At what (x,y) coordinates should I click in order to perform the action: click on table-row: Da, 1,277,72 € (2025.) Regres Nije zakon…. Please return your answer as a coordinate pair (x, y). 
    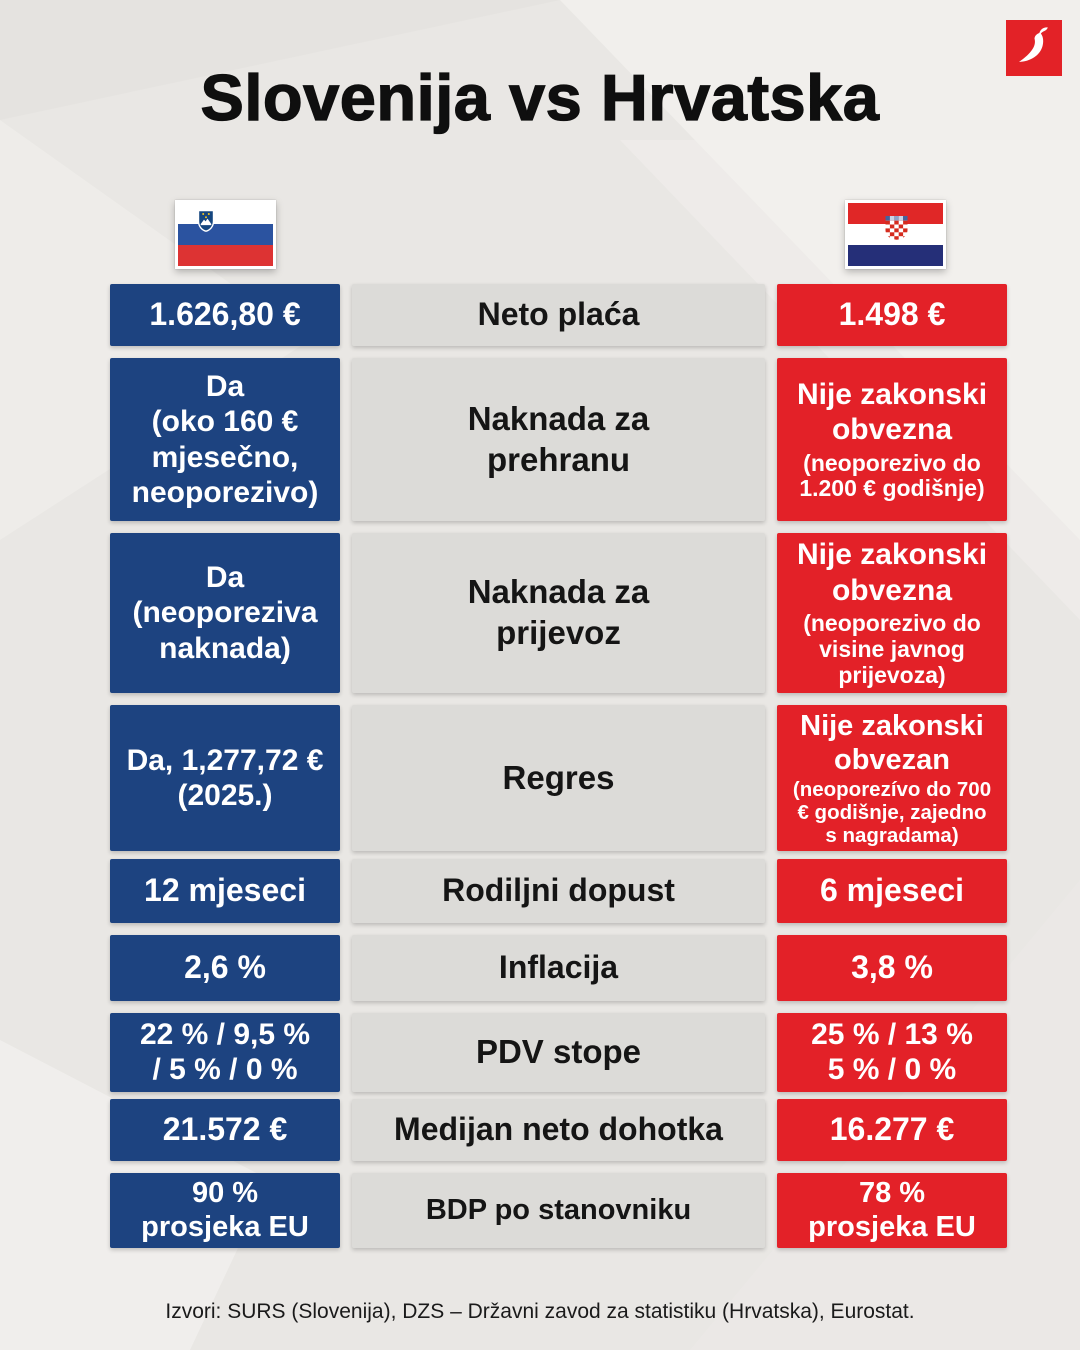
    Looking at the image, I should click on (558, 778).